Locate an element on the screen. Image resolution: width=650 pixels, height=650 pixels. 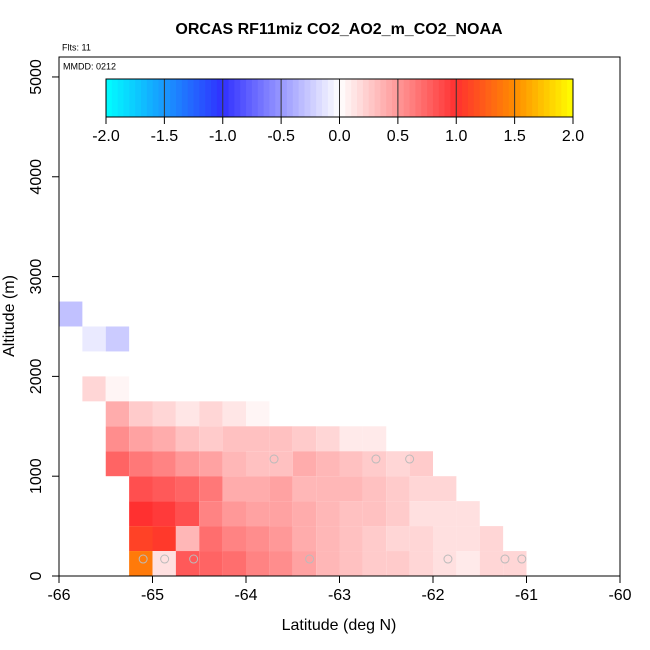
y-axis-label: Altitude (m) is located at coordinates (9, 316).